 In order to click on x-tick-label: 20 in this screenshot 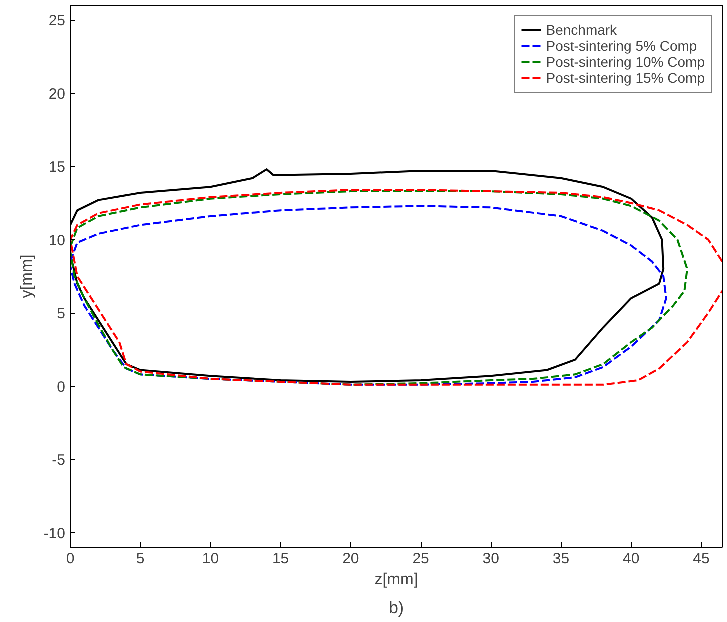, I will do `click(351, 559)`.